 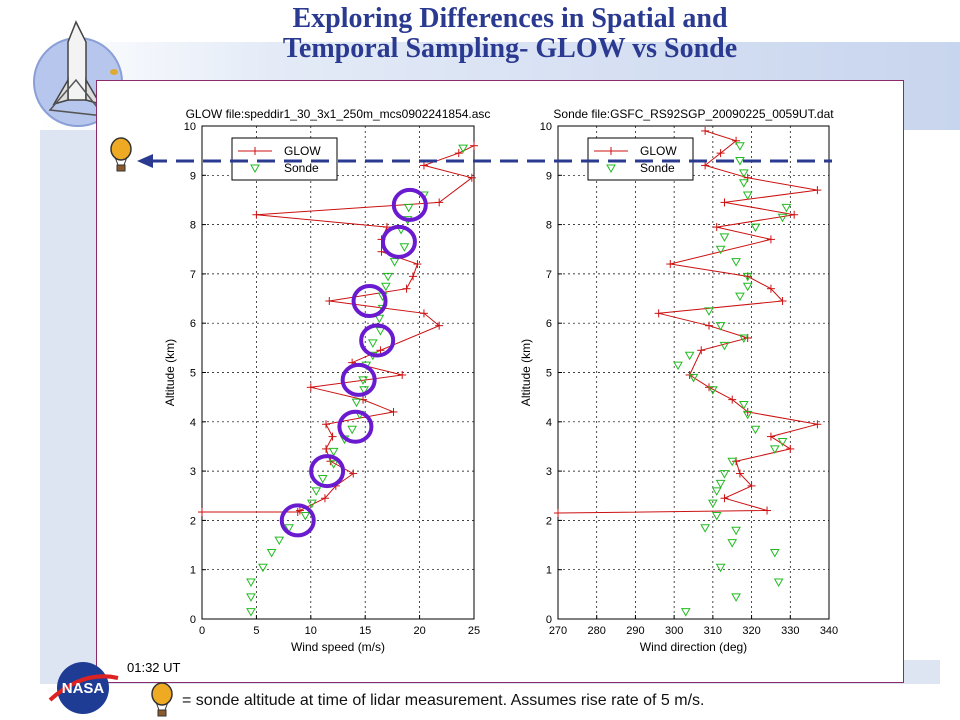 I want to click on chart1-x-tick-label: 5, so click(x=256, y=631).